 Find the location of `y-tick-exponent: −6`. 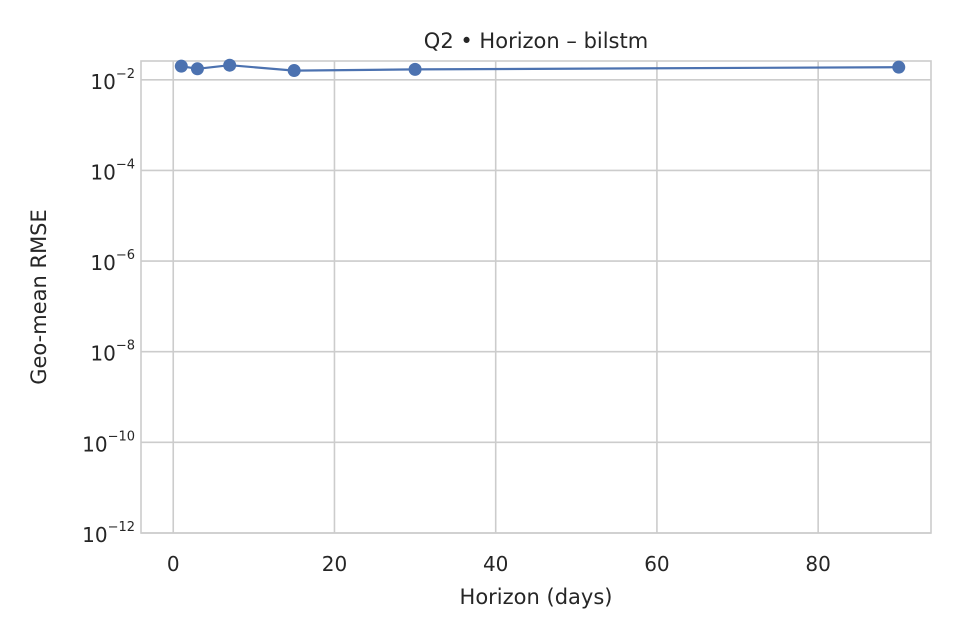

y-tick-exponent: −6 is located at coordinates (125, 255).